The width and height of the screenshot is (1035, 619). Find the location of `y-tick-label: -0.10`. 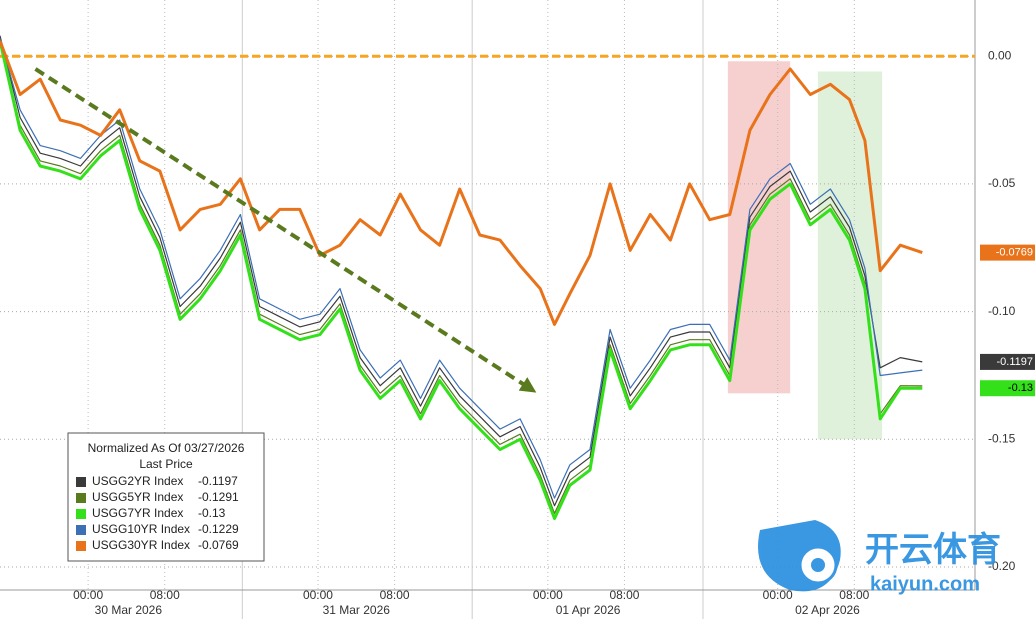

y-tick-label: -0.10 is located at coordinates (1002, 311).